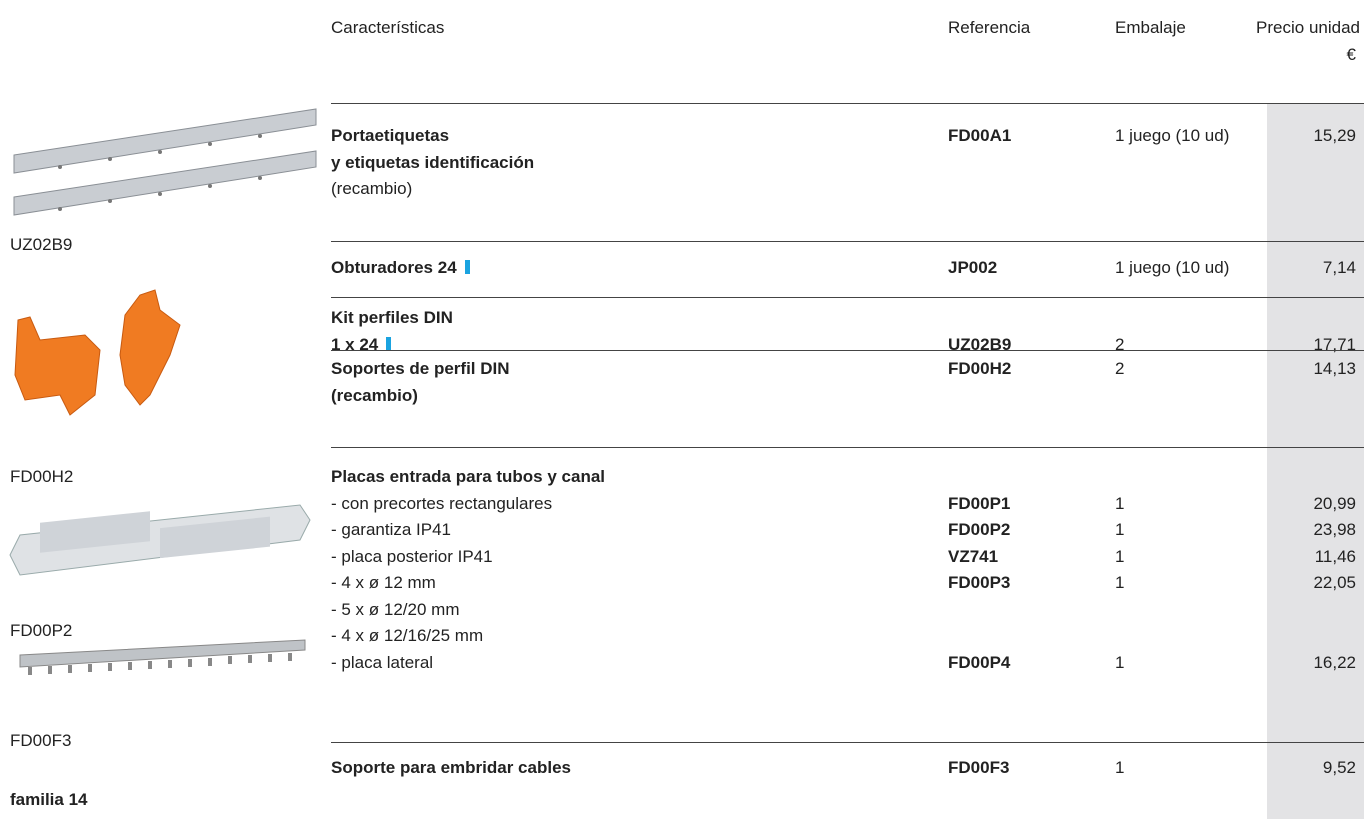  What do you see at coordinates (97, 352) in the screenshot?
I see `clip-image` at bounding box center [97, 352].